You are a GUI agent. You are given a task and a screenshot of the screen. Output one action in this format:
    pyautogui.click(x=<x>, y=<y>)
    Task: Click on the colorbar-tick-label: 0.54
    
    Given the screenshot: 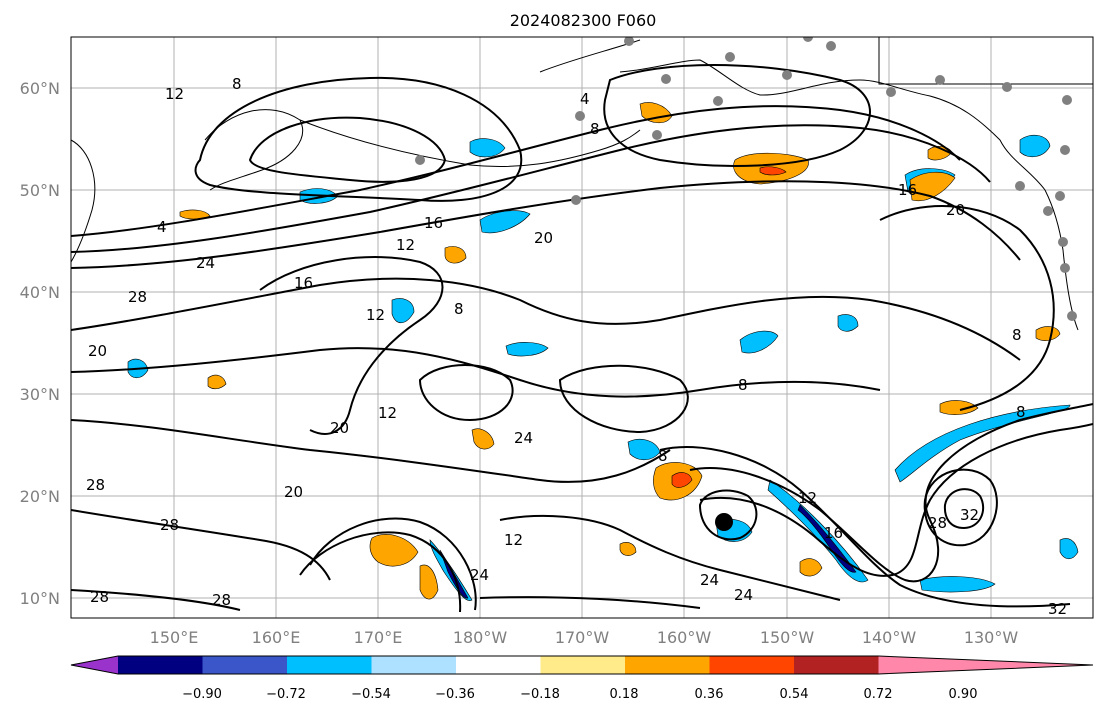 What is the action you would take?
    pyautogui.click(x=794, y=694)
    